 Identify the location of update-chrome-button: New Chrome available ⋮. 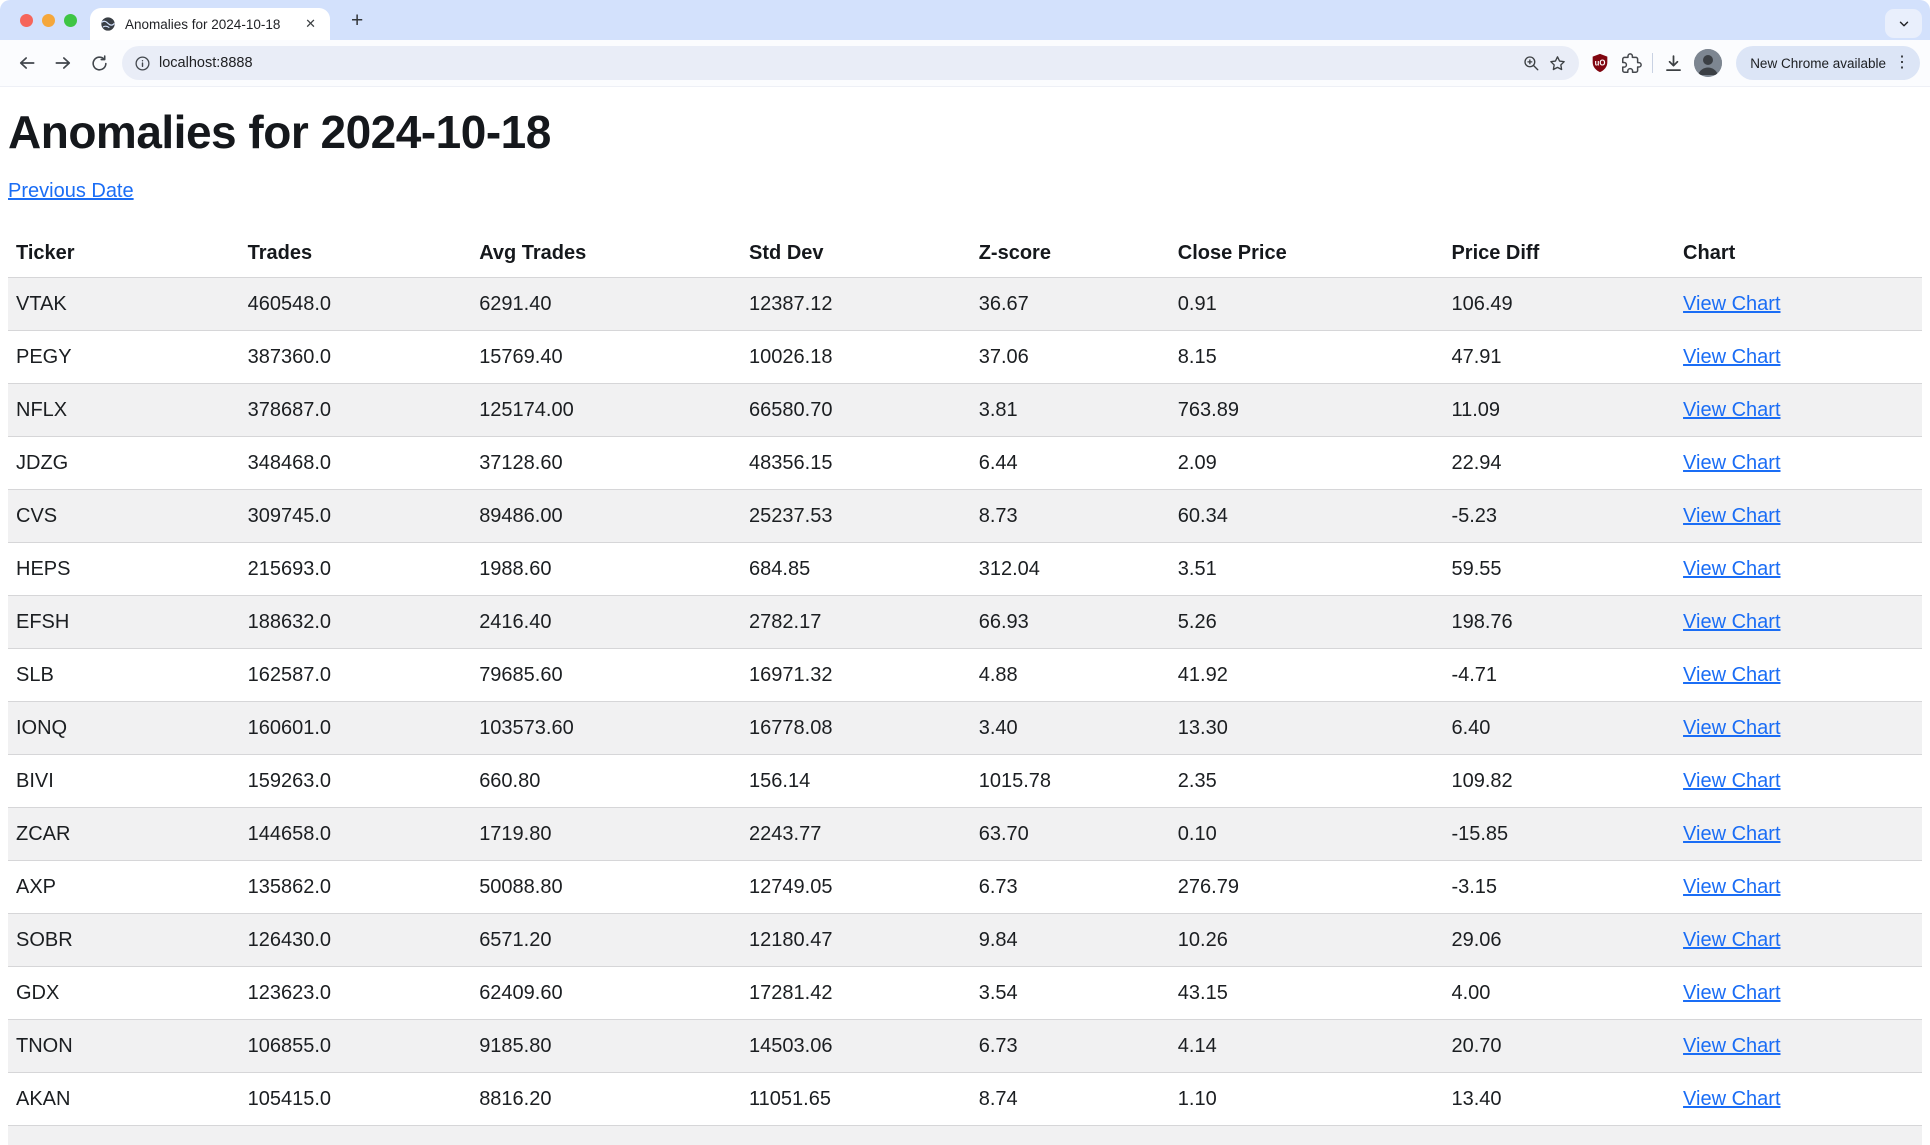
(1828, 63).